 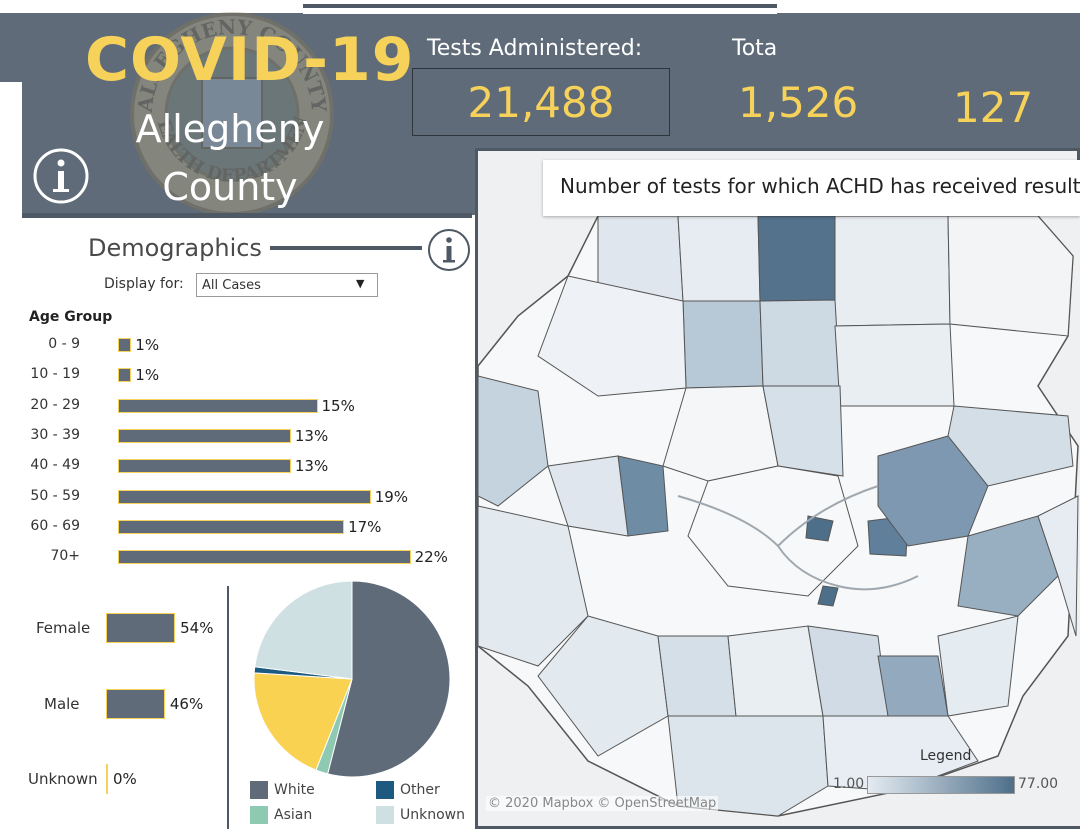 What do you see at coordinates (259, 790) in the screenshot?
I see `legend-swatch-white` at bounding box center [259, 790].